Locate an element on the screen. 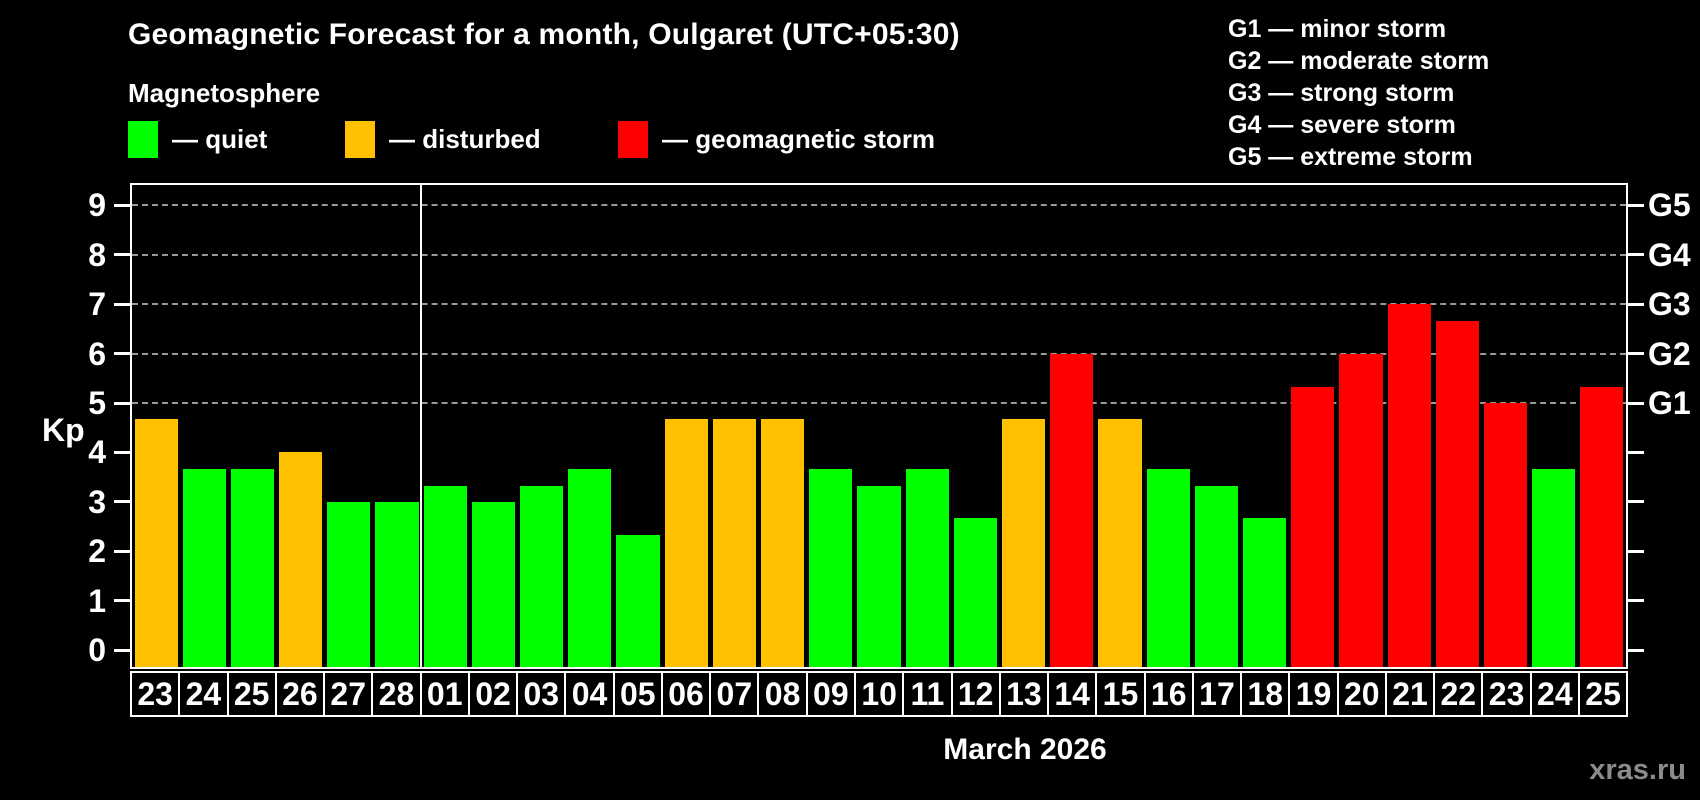 The height and width of the screenshot is (800, 1700). day-label-14: 14 is located at coordinates (1072, 694).